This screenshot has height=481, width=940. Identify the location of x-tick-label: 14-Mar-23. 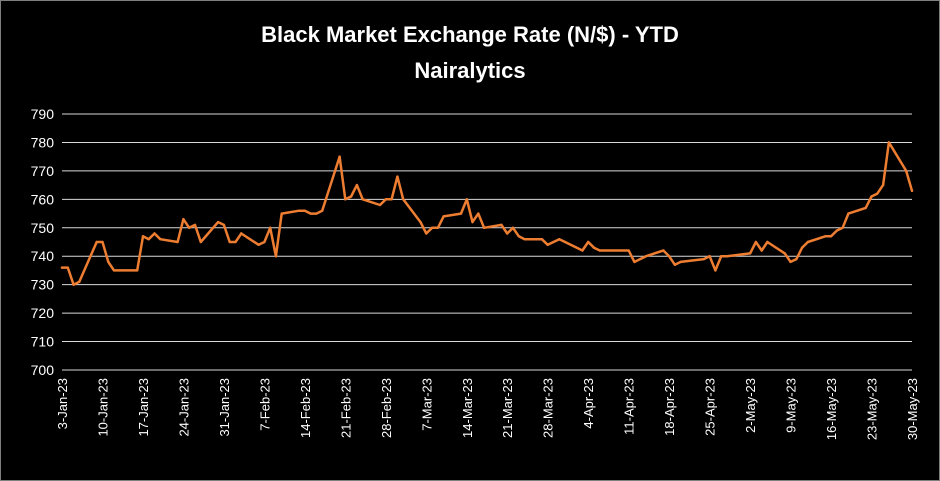
(467, 408).